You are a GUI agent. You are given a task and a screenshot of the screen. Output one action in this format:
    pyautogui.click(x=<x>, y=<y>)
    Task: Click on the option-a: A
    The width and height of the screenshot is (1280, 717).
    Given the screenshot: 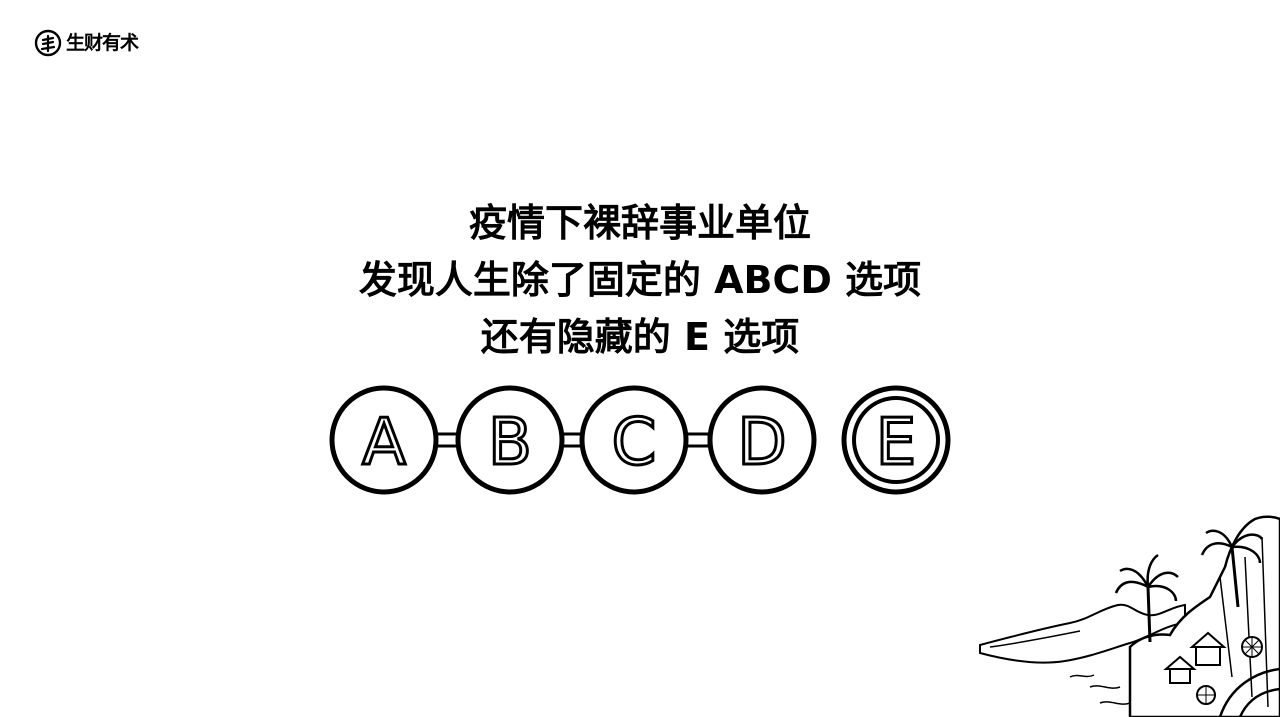 What is the action you would take?
    pyautogui.click(x=384, y=440)
    